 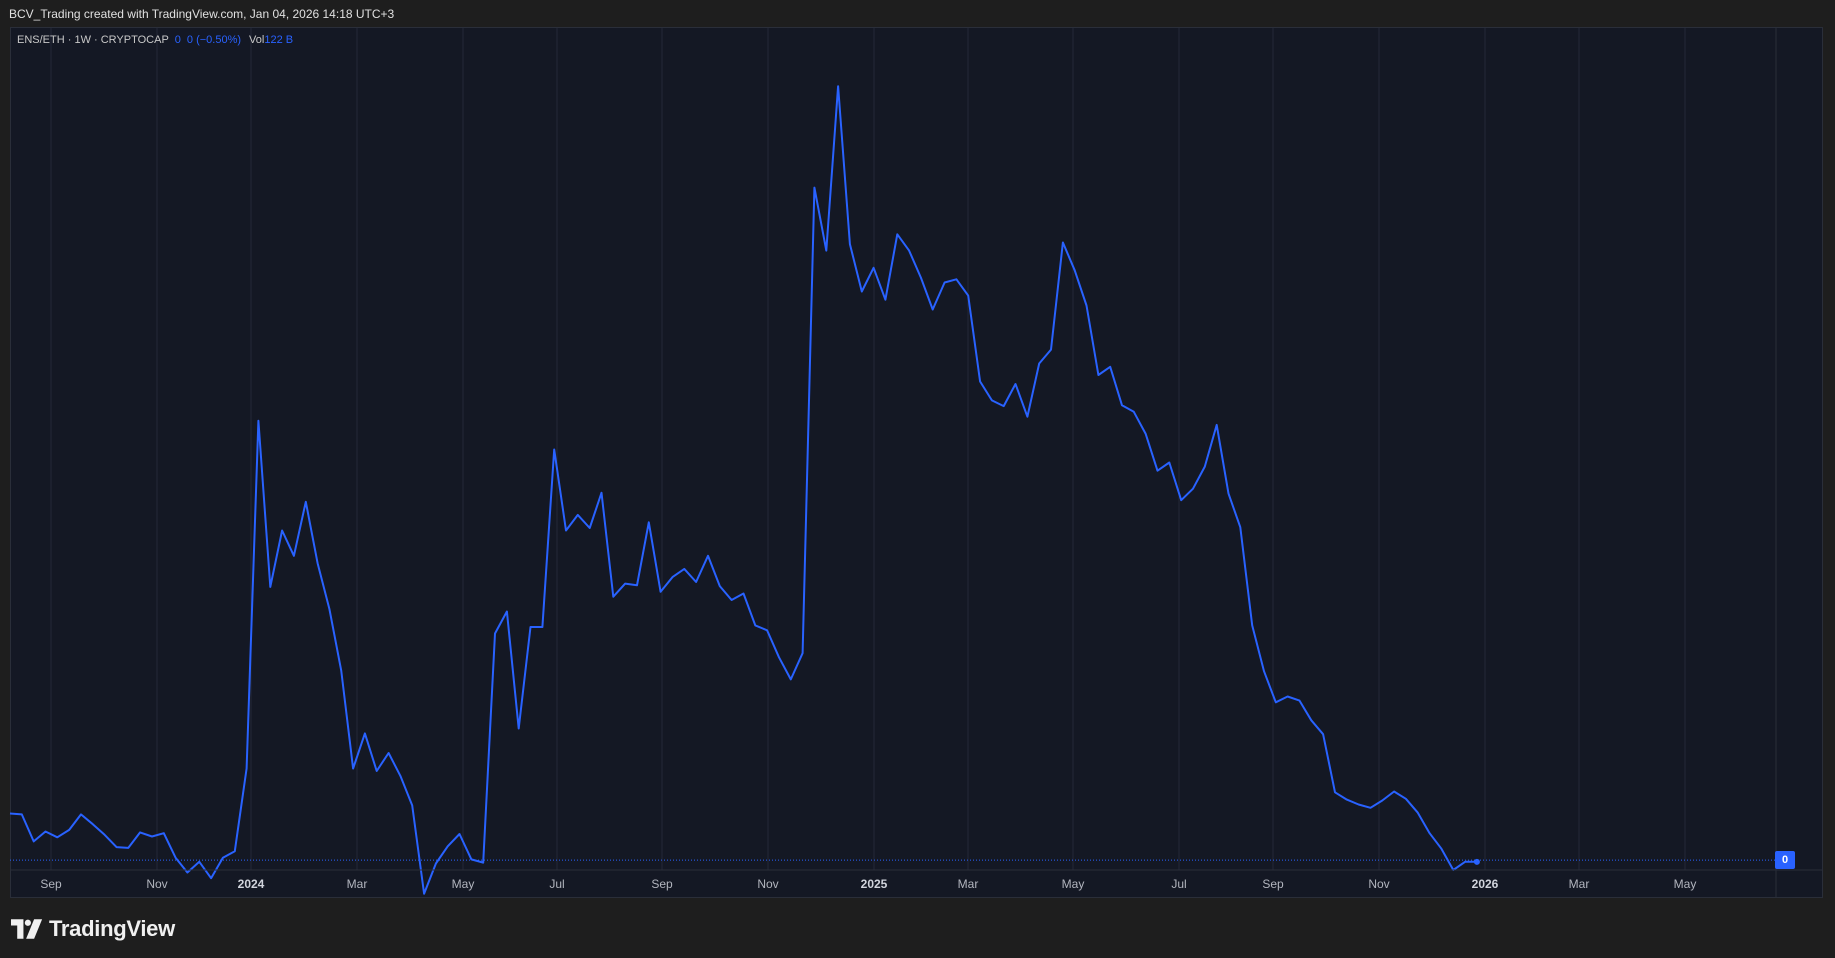 What do you see at coordinates (257, 40) in the screenshot?
I see `volume-label: Vol` at bounding box center [257, 40].